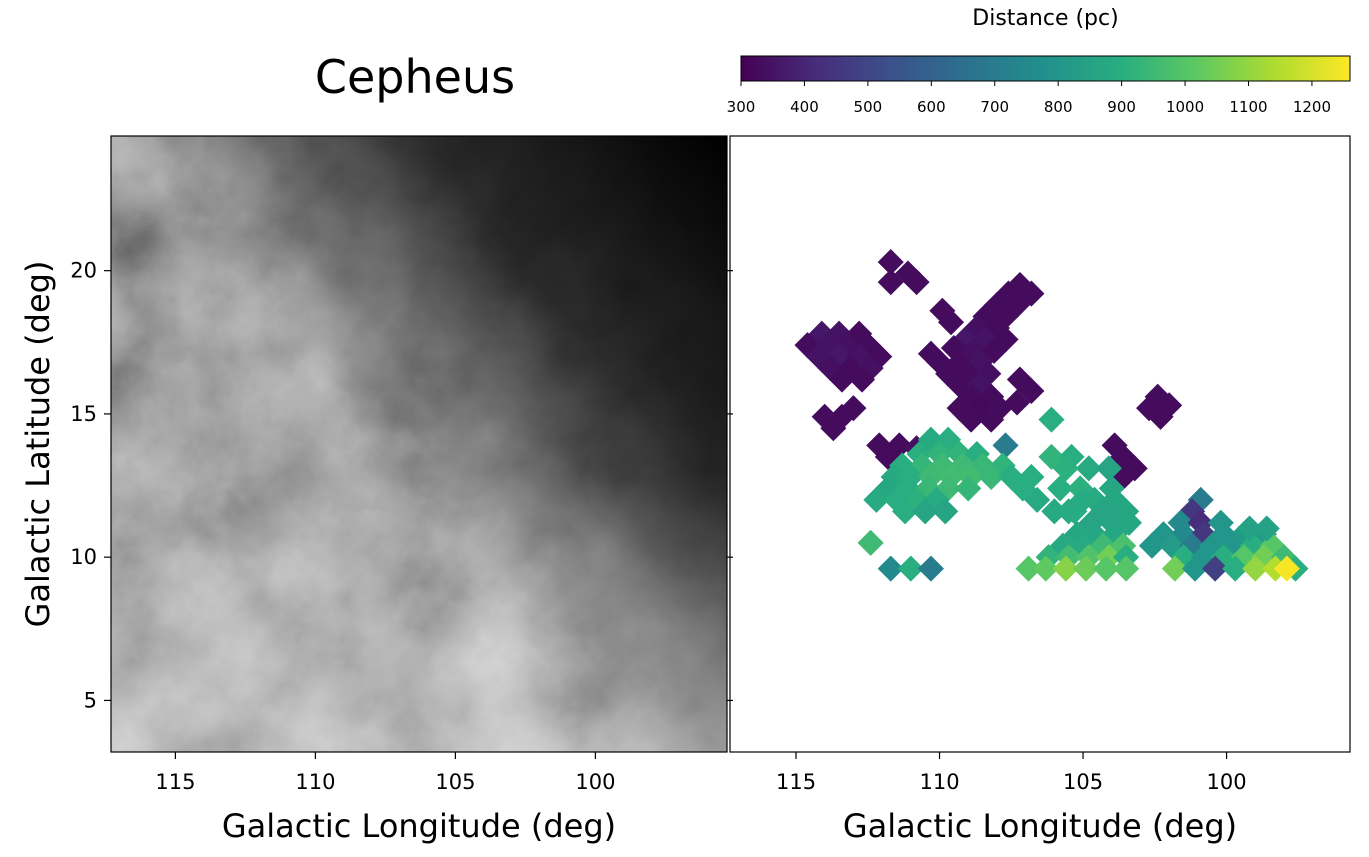 This screenshot has height=857, width=1369. I want to click on colorbar-tick-label: 1100, so click(1248, 107).